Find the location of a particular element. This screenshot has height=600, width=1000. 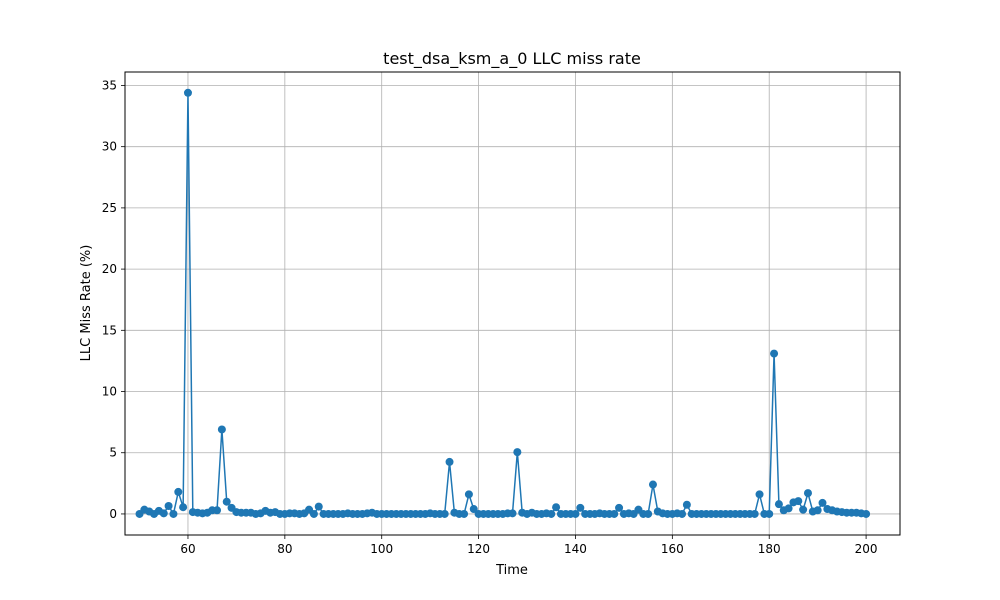

y-tick-label: 15 is located at coordinates (109, 330).